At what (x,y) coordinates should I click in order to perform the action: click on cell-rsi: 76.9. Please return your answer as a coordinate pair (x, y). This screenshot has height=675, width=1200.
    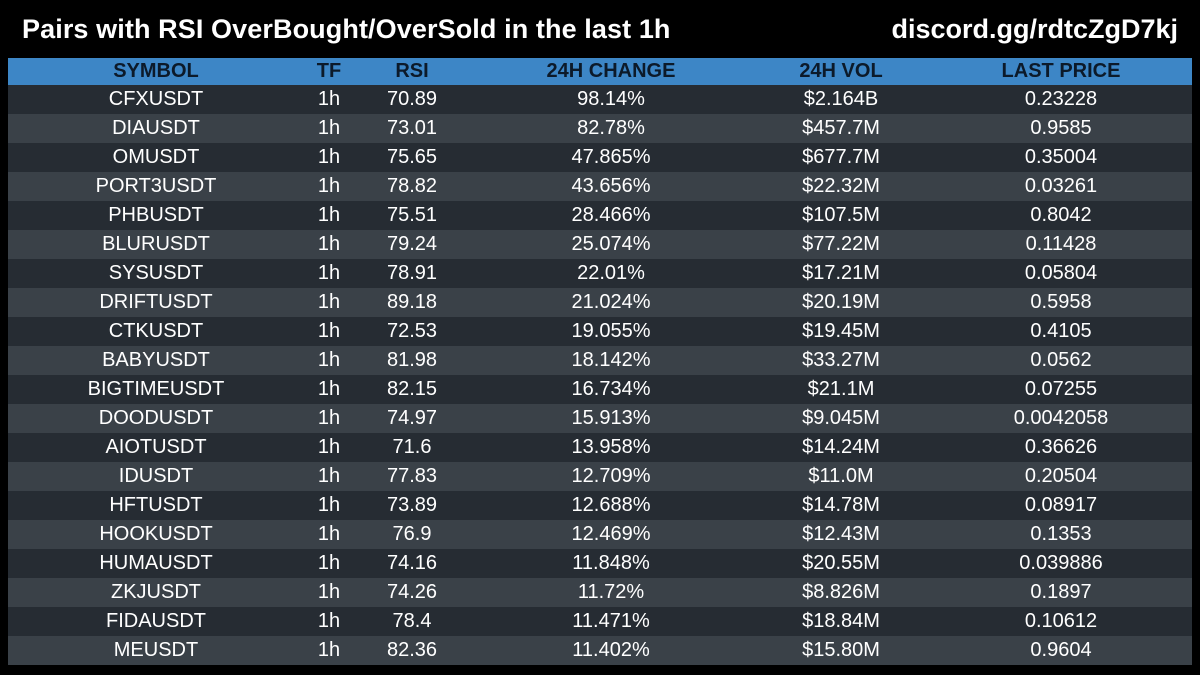
    Looking at the image, I should click on (412, 534).